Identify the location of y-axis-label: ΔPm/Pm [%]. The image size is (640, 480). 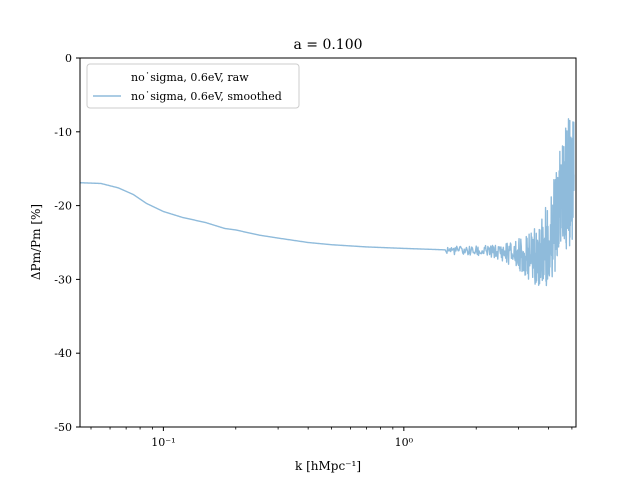
(36, 242).